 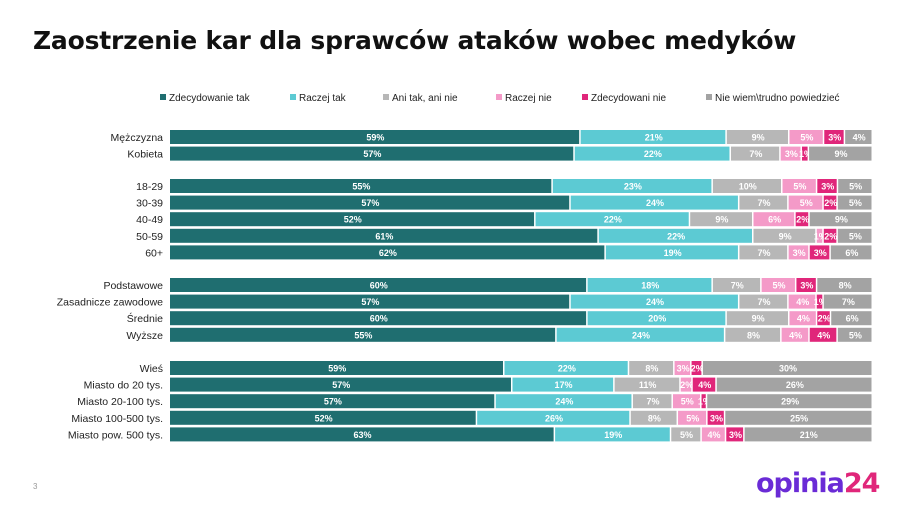 What do you see at coordinates (210, 98) in the screenshot?
I see `legend-label: Zdecydowanie tak` at bounding box center [210, 98].